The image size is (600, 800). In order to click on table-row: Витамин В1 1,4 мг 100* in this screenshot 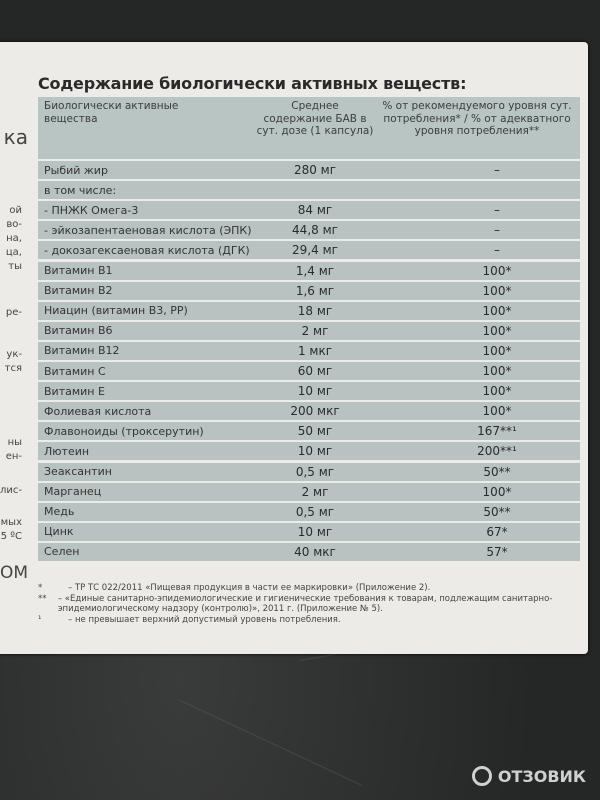, I will do `click(309, 270)`.